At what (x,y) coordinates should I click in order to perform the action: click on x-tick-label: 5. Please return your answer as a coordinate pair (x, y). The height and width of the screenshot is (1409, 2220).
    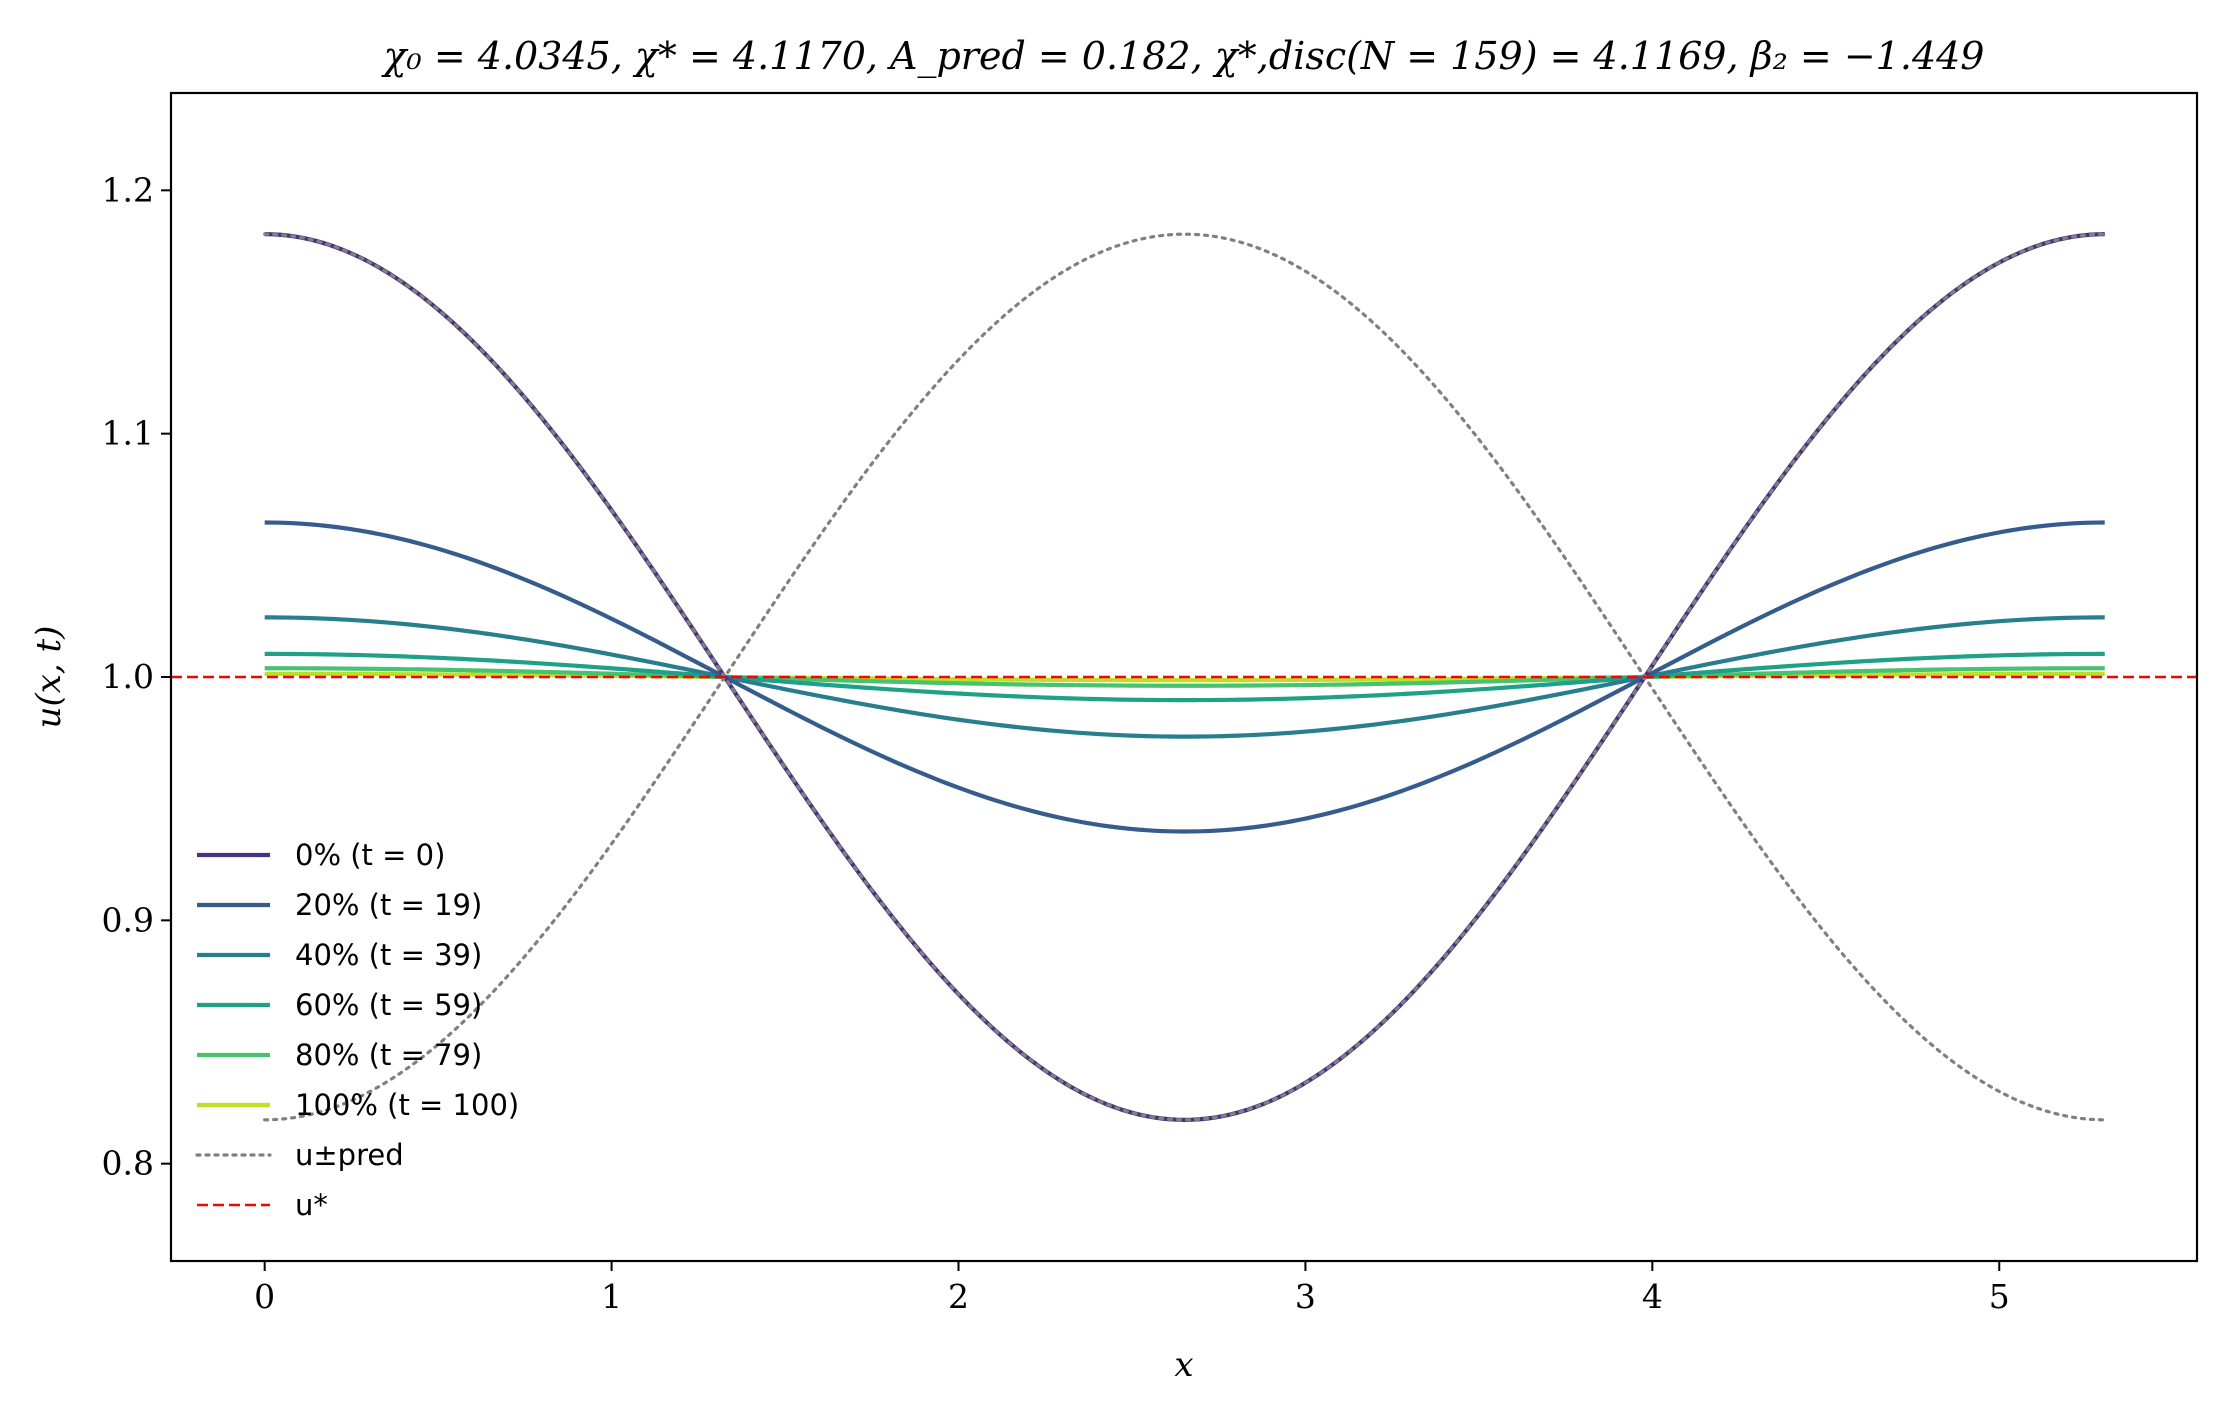
    Looking at the image, I should click on (1999, 1296).